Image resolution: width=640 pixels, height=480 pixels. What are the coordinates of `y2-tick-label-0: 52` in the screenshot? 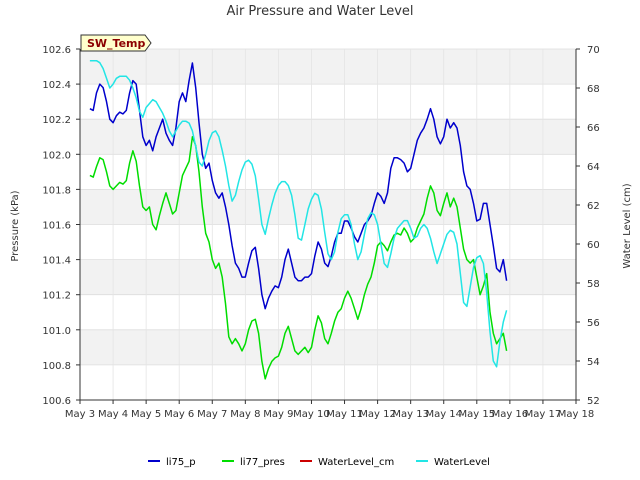 It's located at (593, 401).